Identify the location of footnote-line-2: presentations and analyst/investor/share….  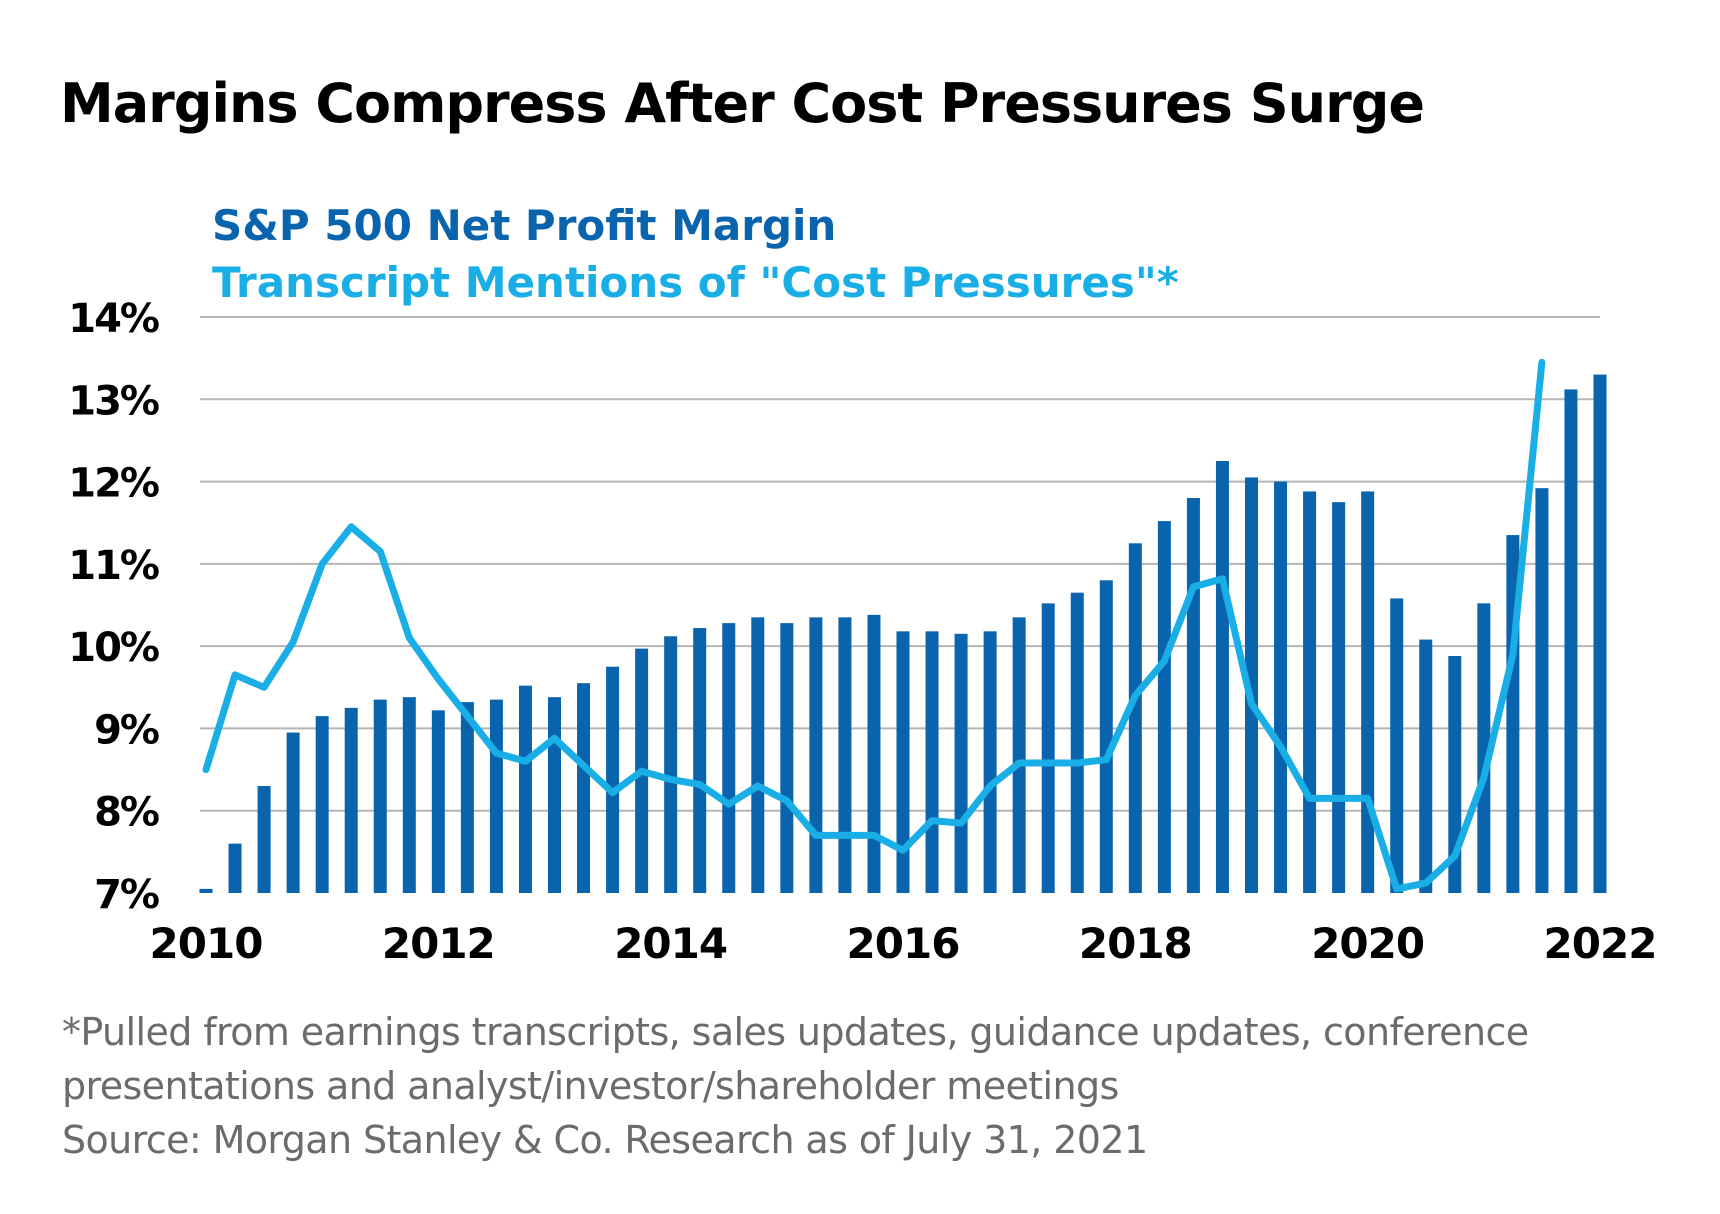
(590, 1086).